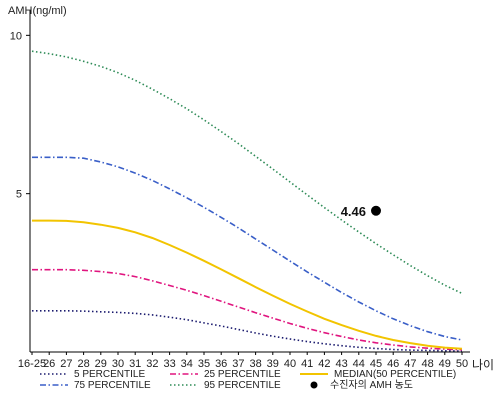  What do you see at coordinates (109, 374) in the screenshot?
I see `legend-label-0: 5 PERCENTILE` at bounding box center [109, 374].